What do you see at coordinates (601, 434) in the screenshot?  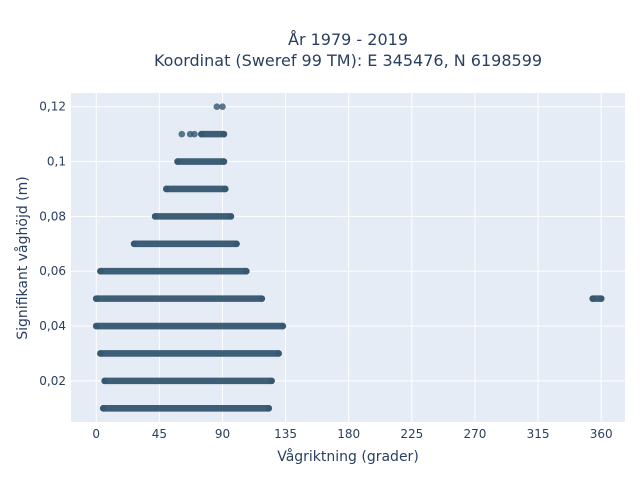 I see `x-tick-label: 360` at bounding box center [601, 434].